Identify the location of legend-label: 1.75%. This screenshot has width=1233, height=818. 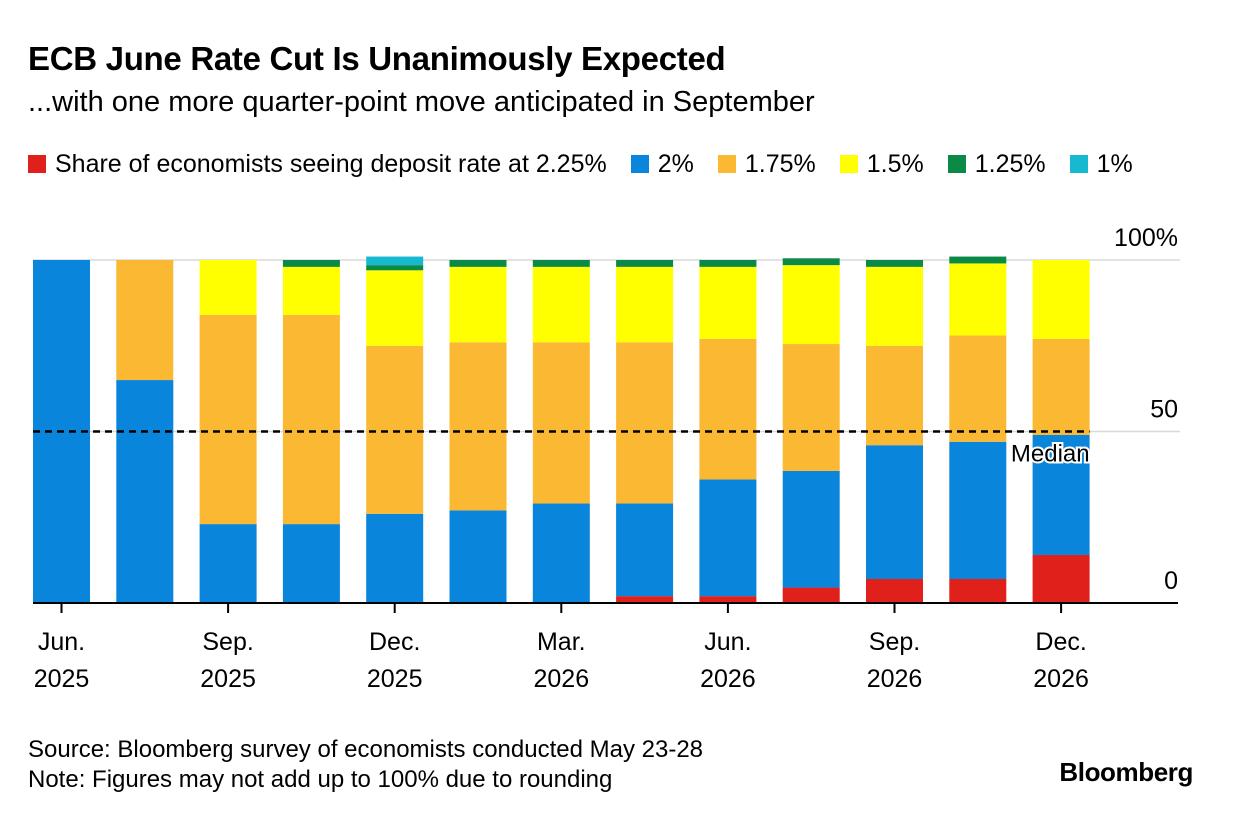
(780, 164).